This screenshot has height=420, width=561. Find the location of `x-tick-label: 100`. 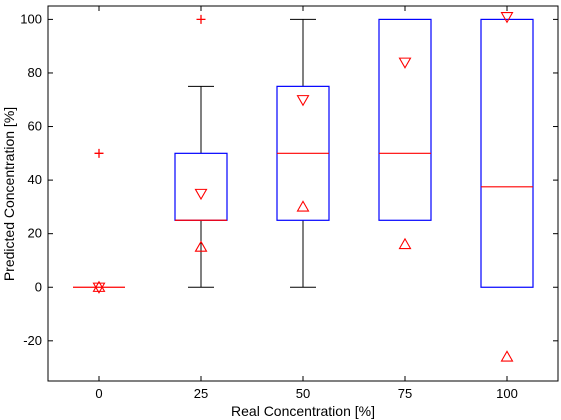

x-tick-label: 100 is located at coordinates (507, 393).